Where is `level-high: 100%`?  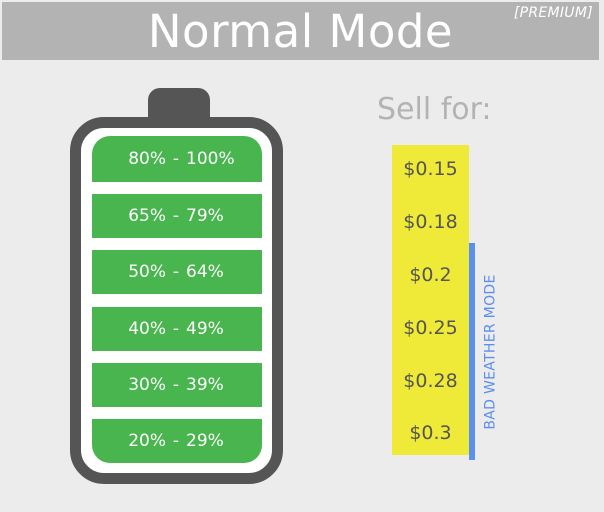
level-high: 100% is located at coordinates (210, 159).